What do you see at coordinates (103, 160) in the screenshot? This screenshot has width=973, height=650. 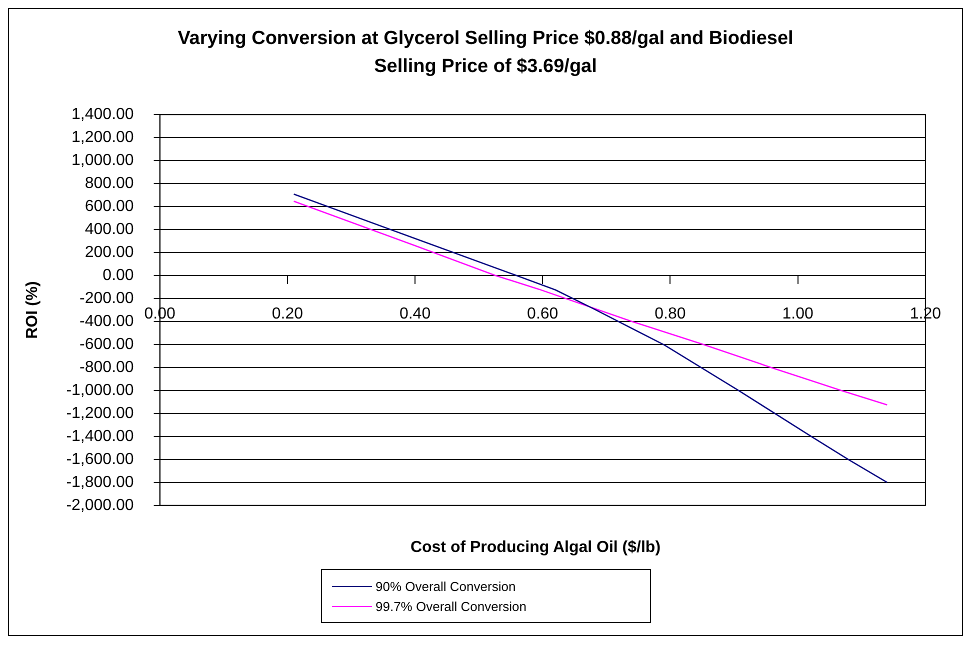 I see `y-tick-label: 1,000.00` at bounding box center [103, 160].